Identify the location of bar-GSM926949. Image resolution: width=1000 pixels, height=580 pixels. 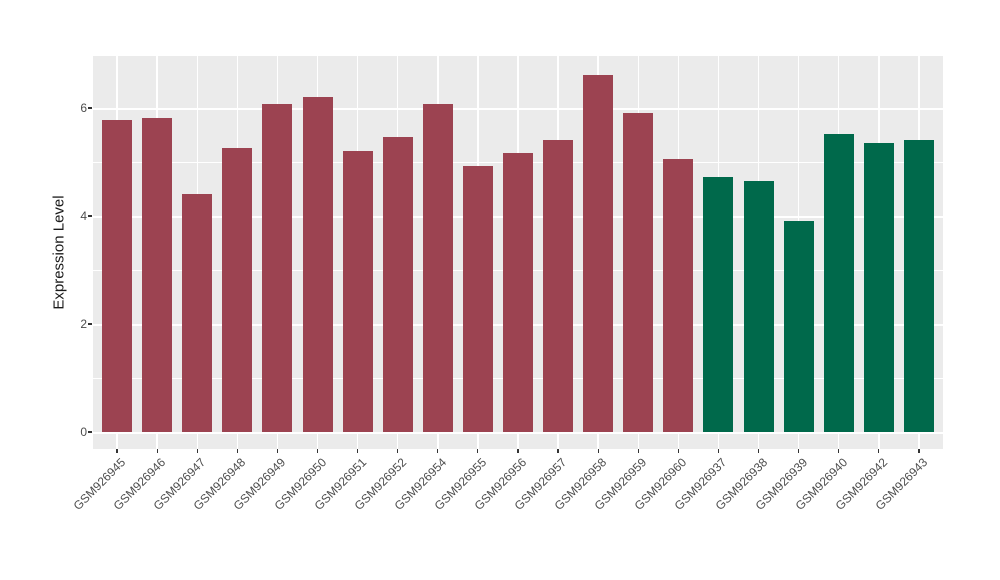
(277, 268).